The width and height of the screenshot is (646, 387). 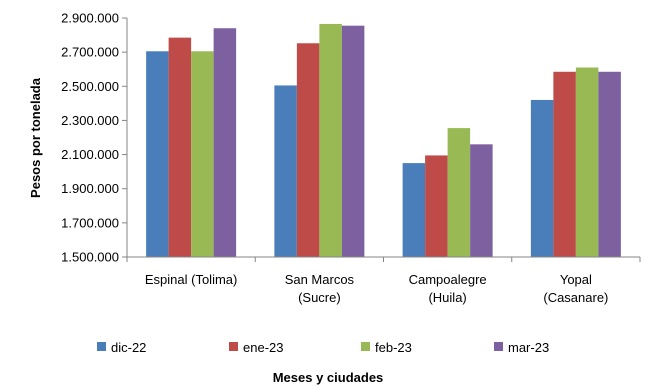 What do you see at coordinates (90, 120) in the screenshot?
I see `y-tick-label: 2.300.000` at bounding box center [90, 120].